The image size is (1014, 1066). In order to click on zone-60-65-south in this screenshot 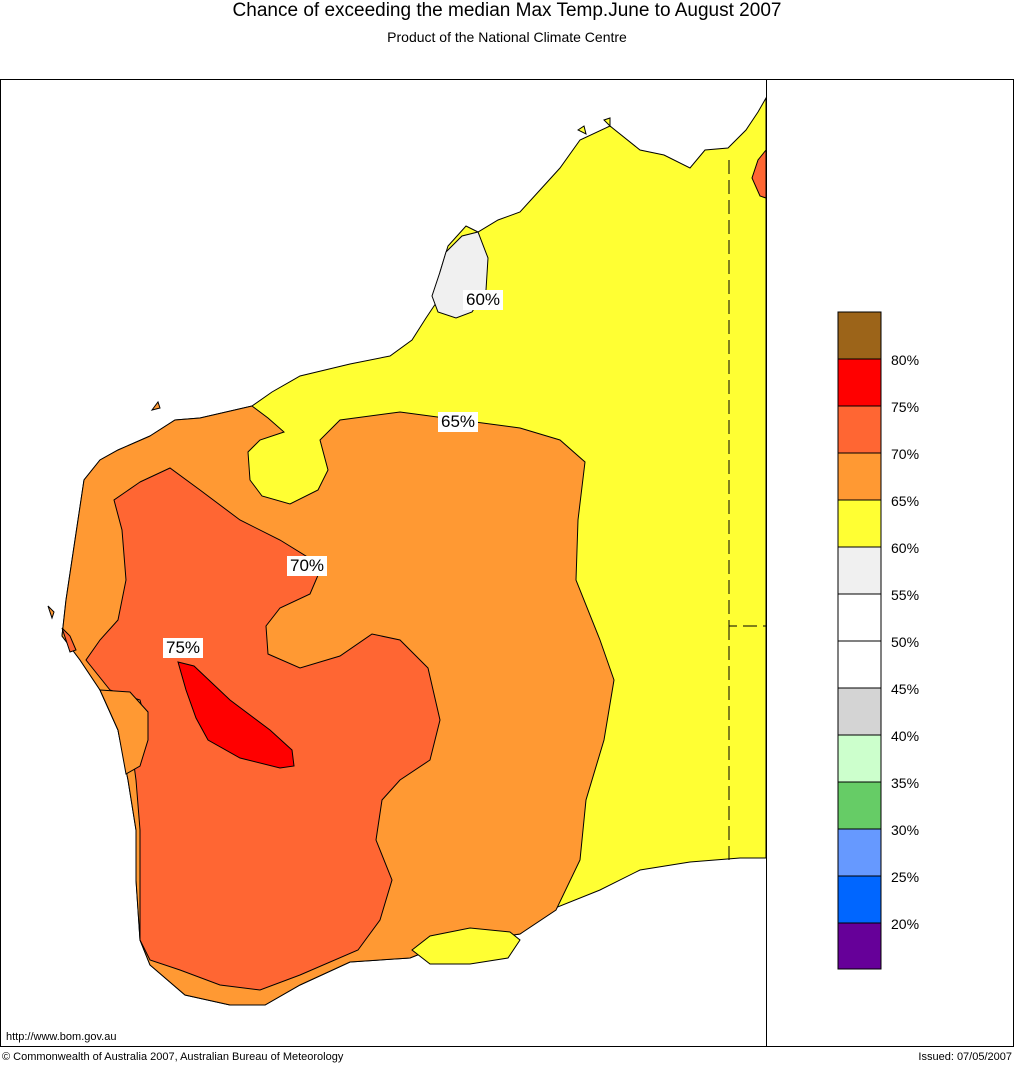, I will do `click(466, 946)`.